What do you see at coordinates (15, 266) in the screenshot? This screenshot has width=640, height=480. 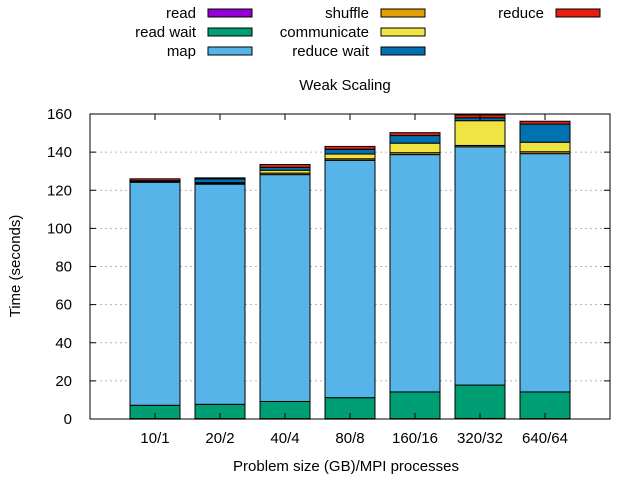 I see `y-axis-label: Time (seconds)` at bounding box center [15, 266].